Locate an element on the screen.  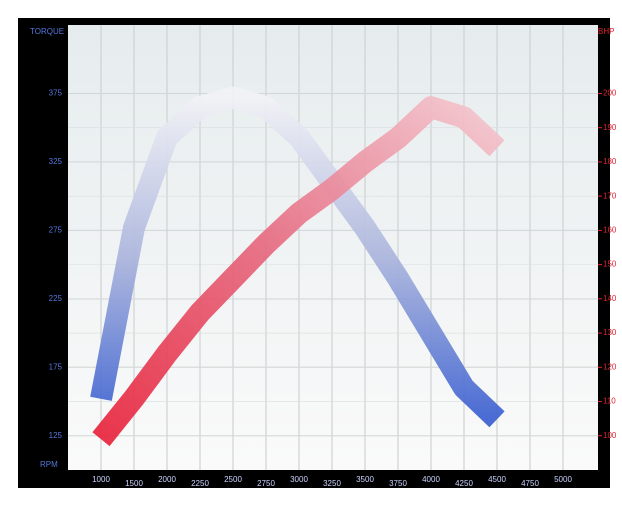
y-tick-label: 175 is located at coordinates (56, 366).